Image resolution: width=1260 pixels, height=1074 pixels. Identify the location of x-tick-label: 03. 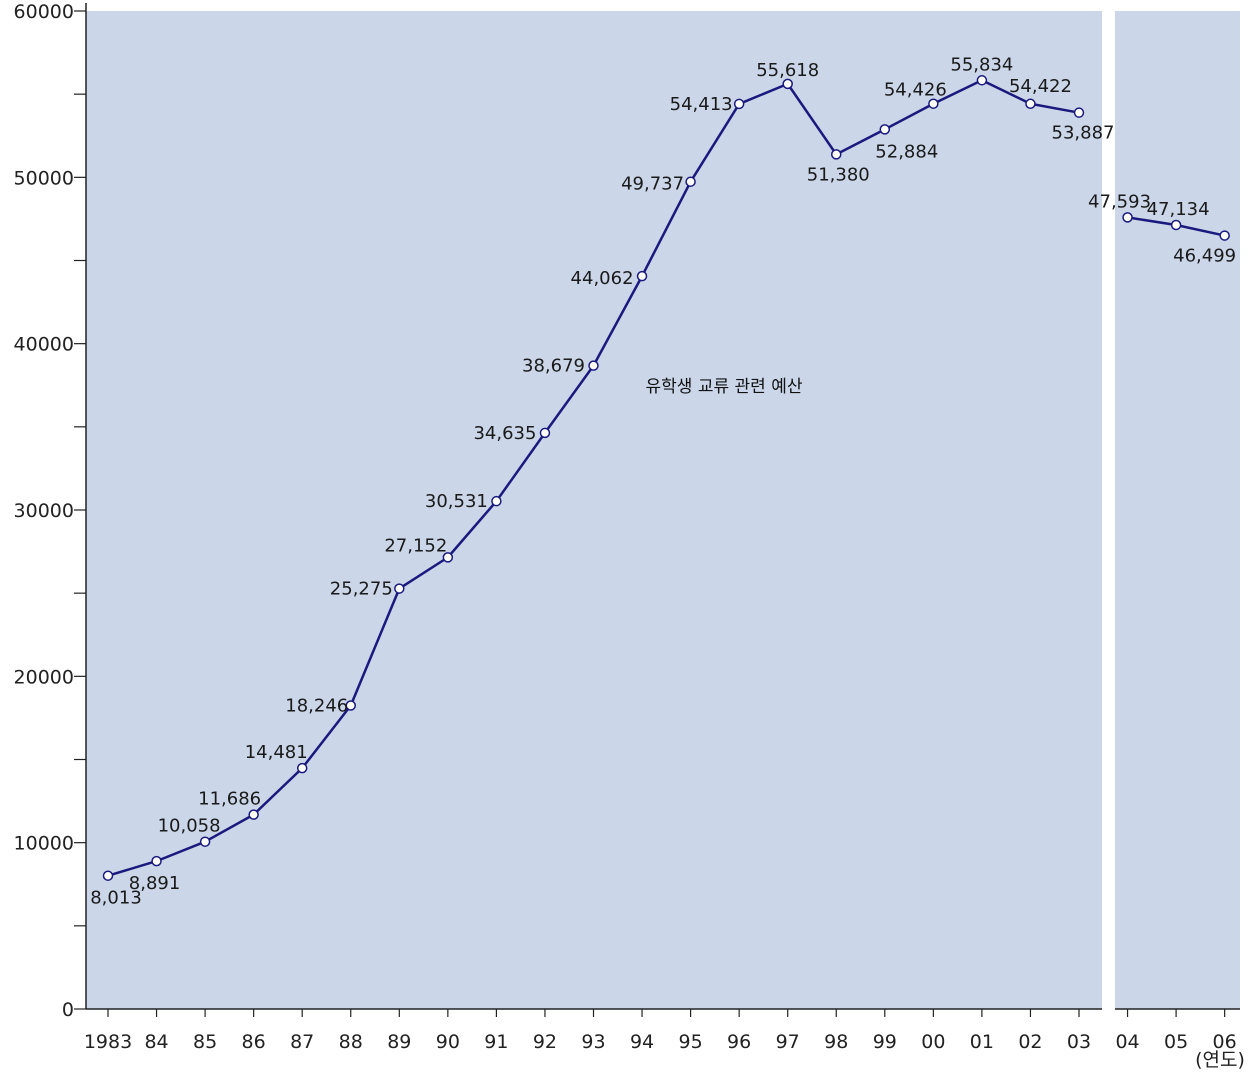
(1079, 1042).